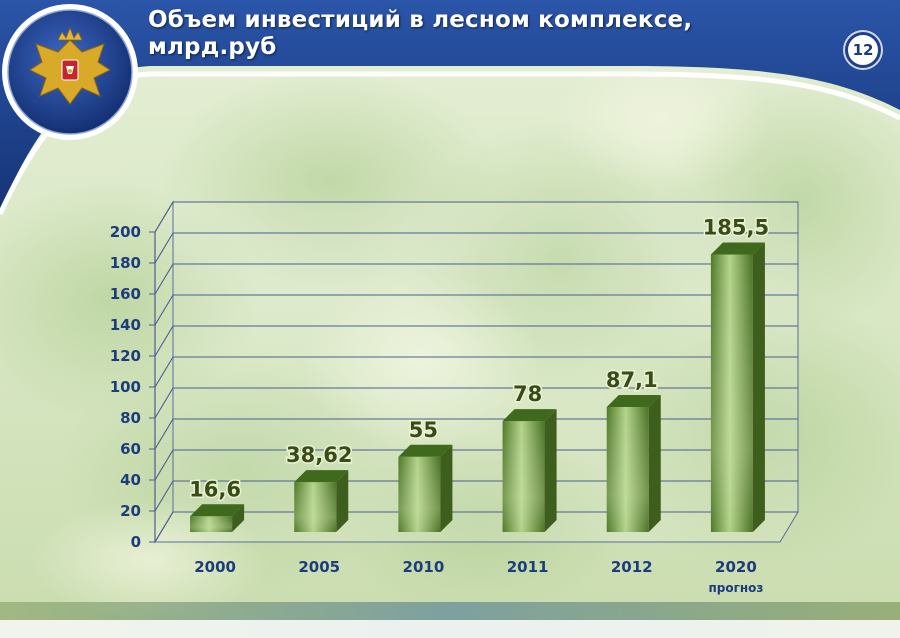 The height and width of the screenshot is (638, 900). What do you see at coordinates (136, 542) in the screenshot?
I see `y-tick-label: 0` at bounding box center [136, 542].